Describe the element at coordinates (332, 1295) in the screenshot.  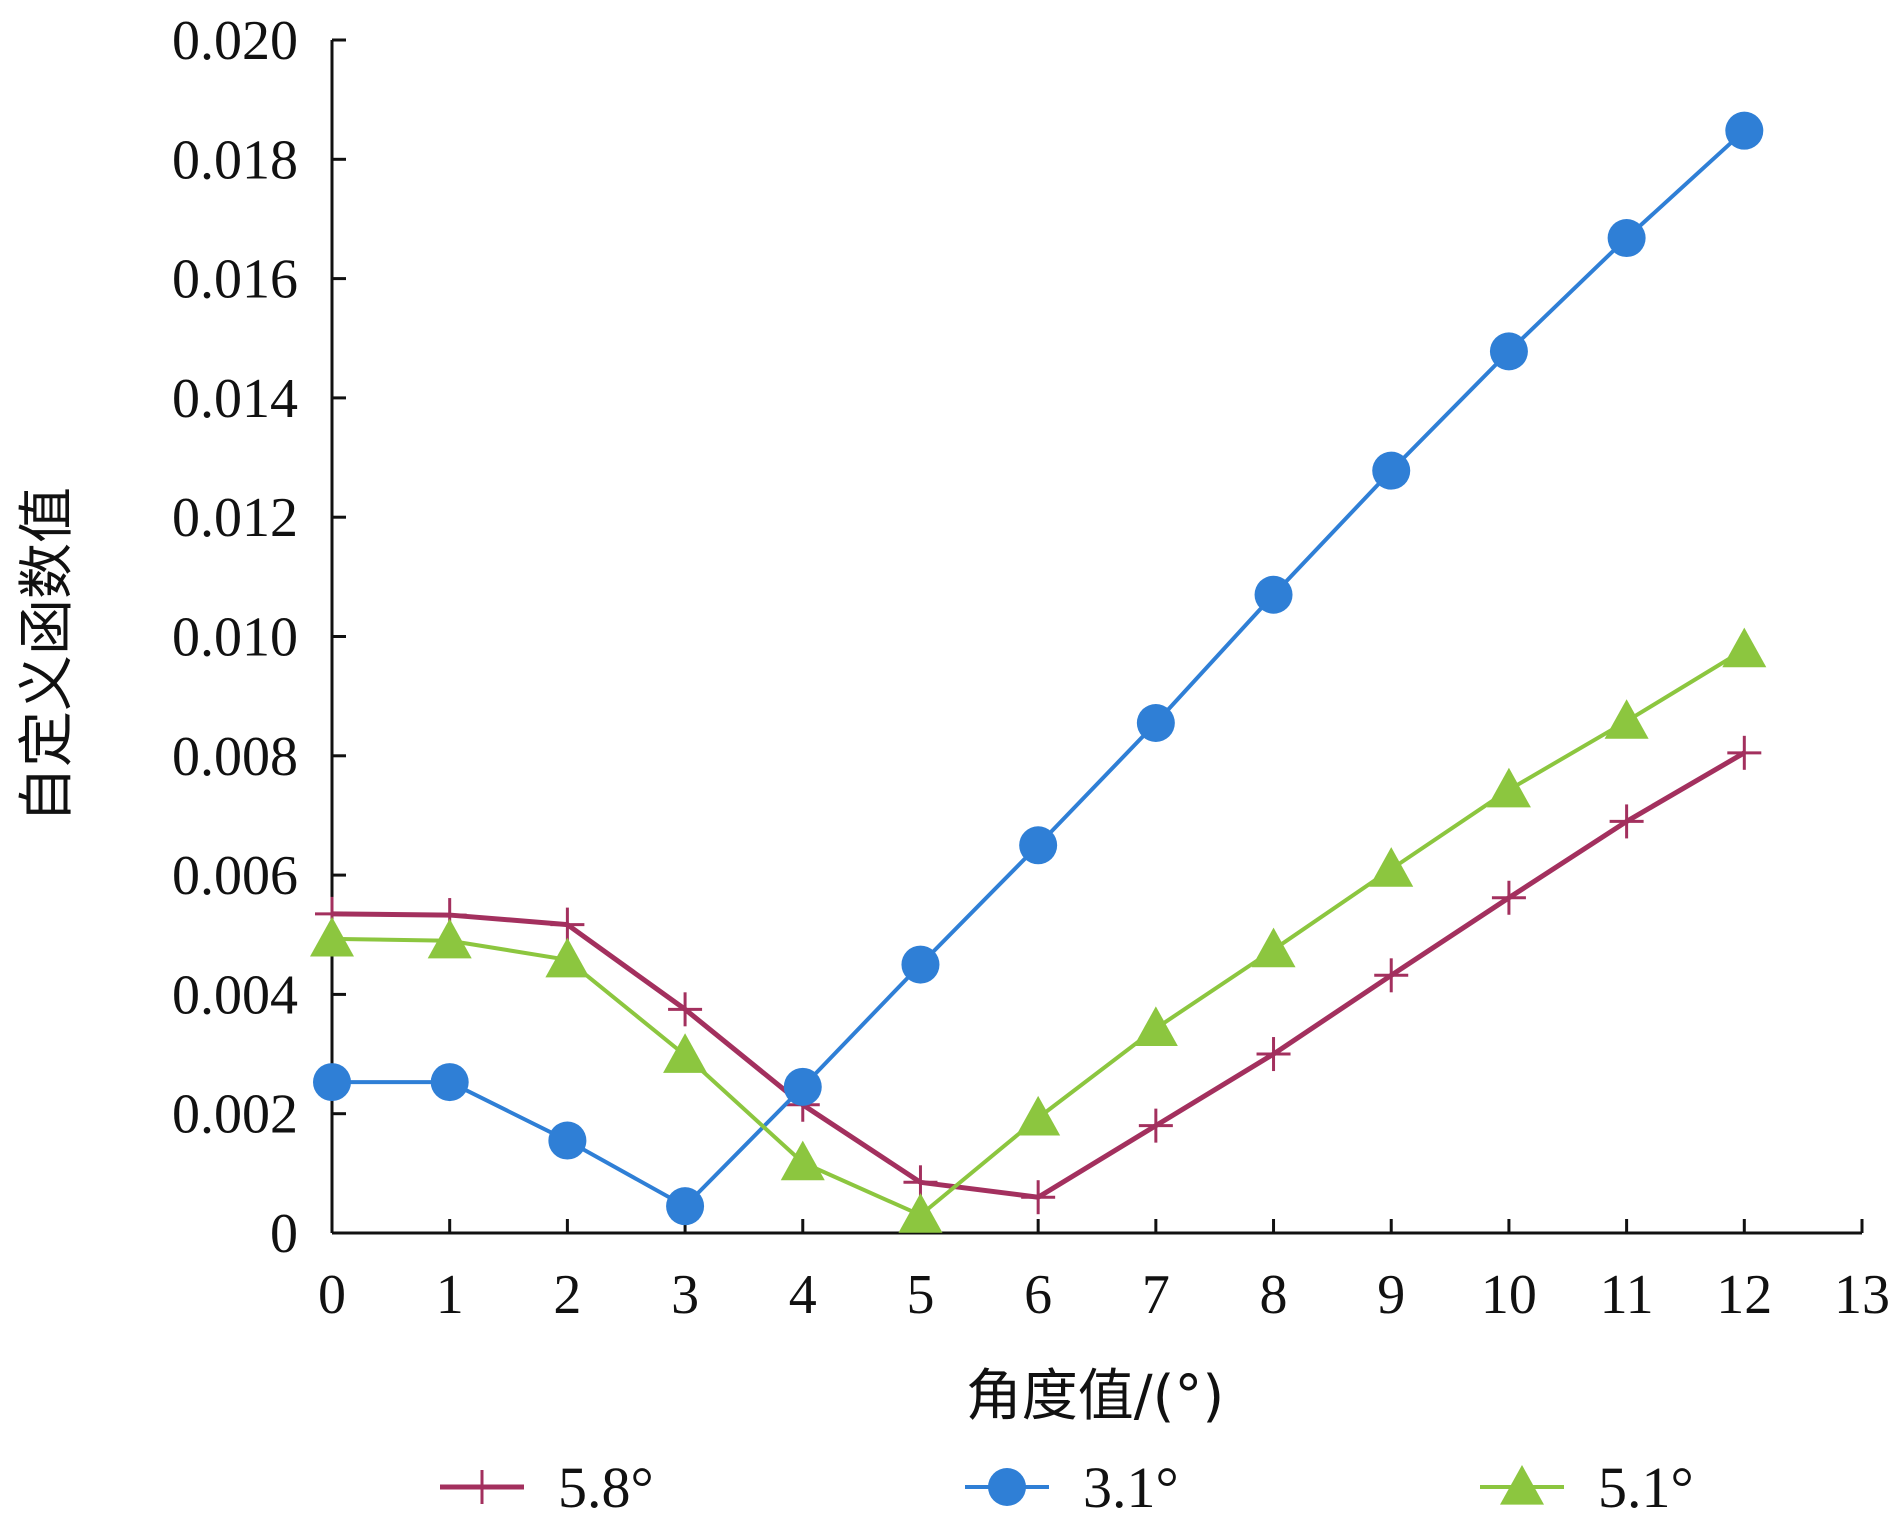
I see `x-tick-label: 0` at that location.